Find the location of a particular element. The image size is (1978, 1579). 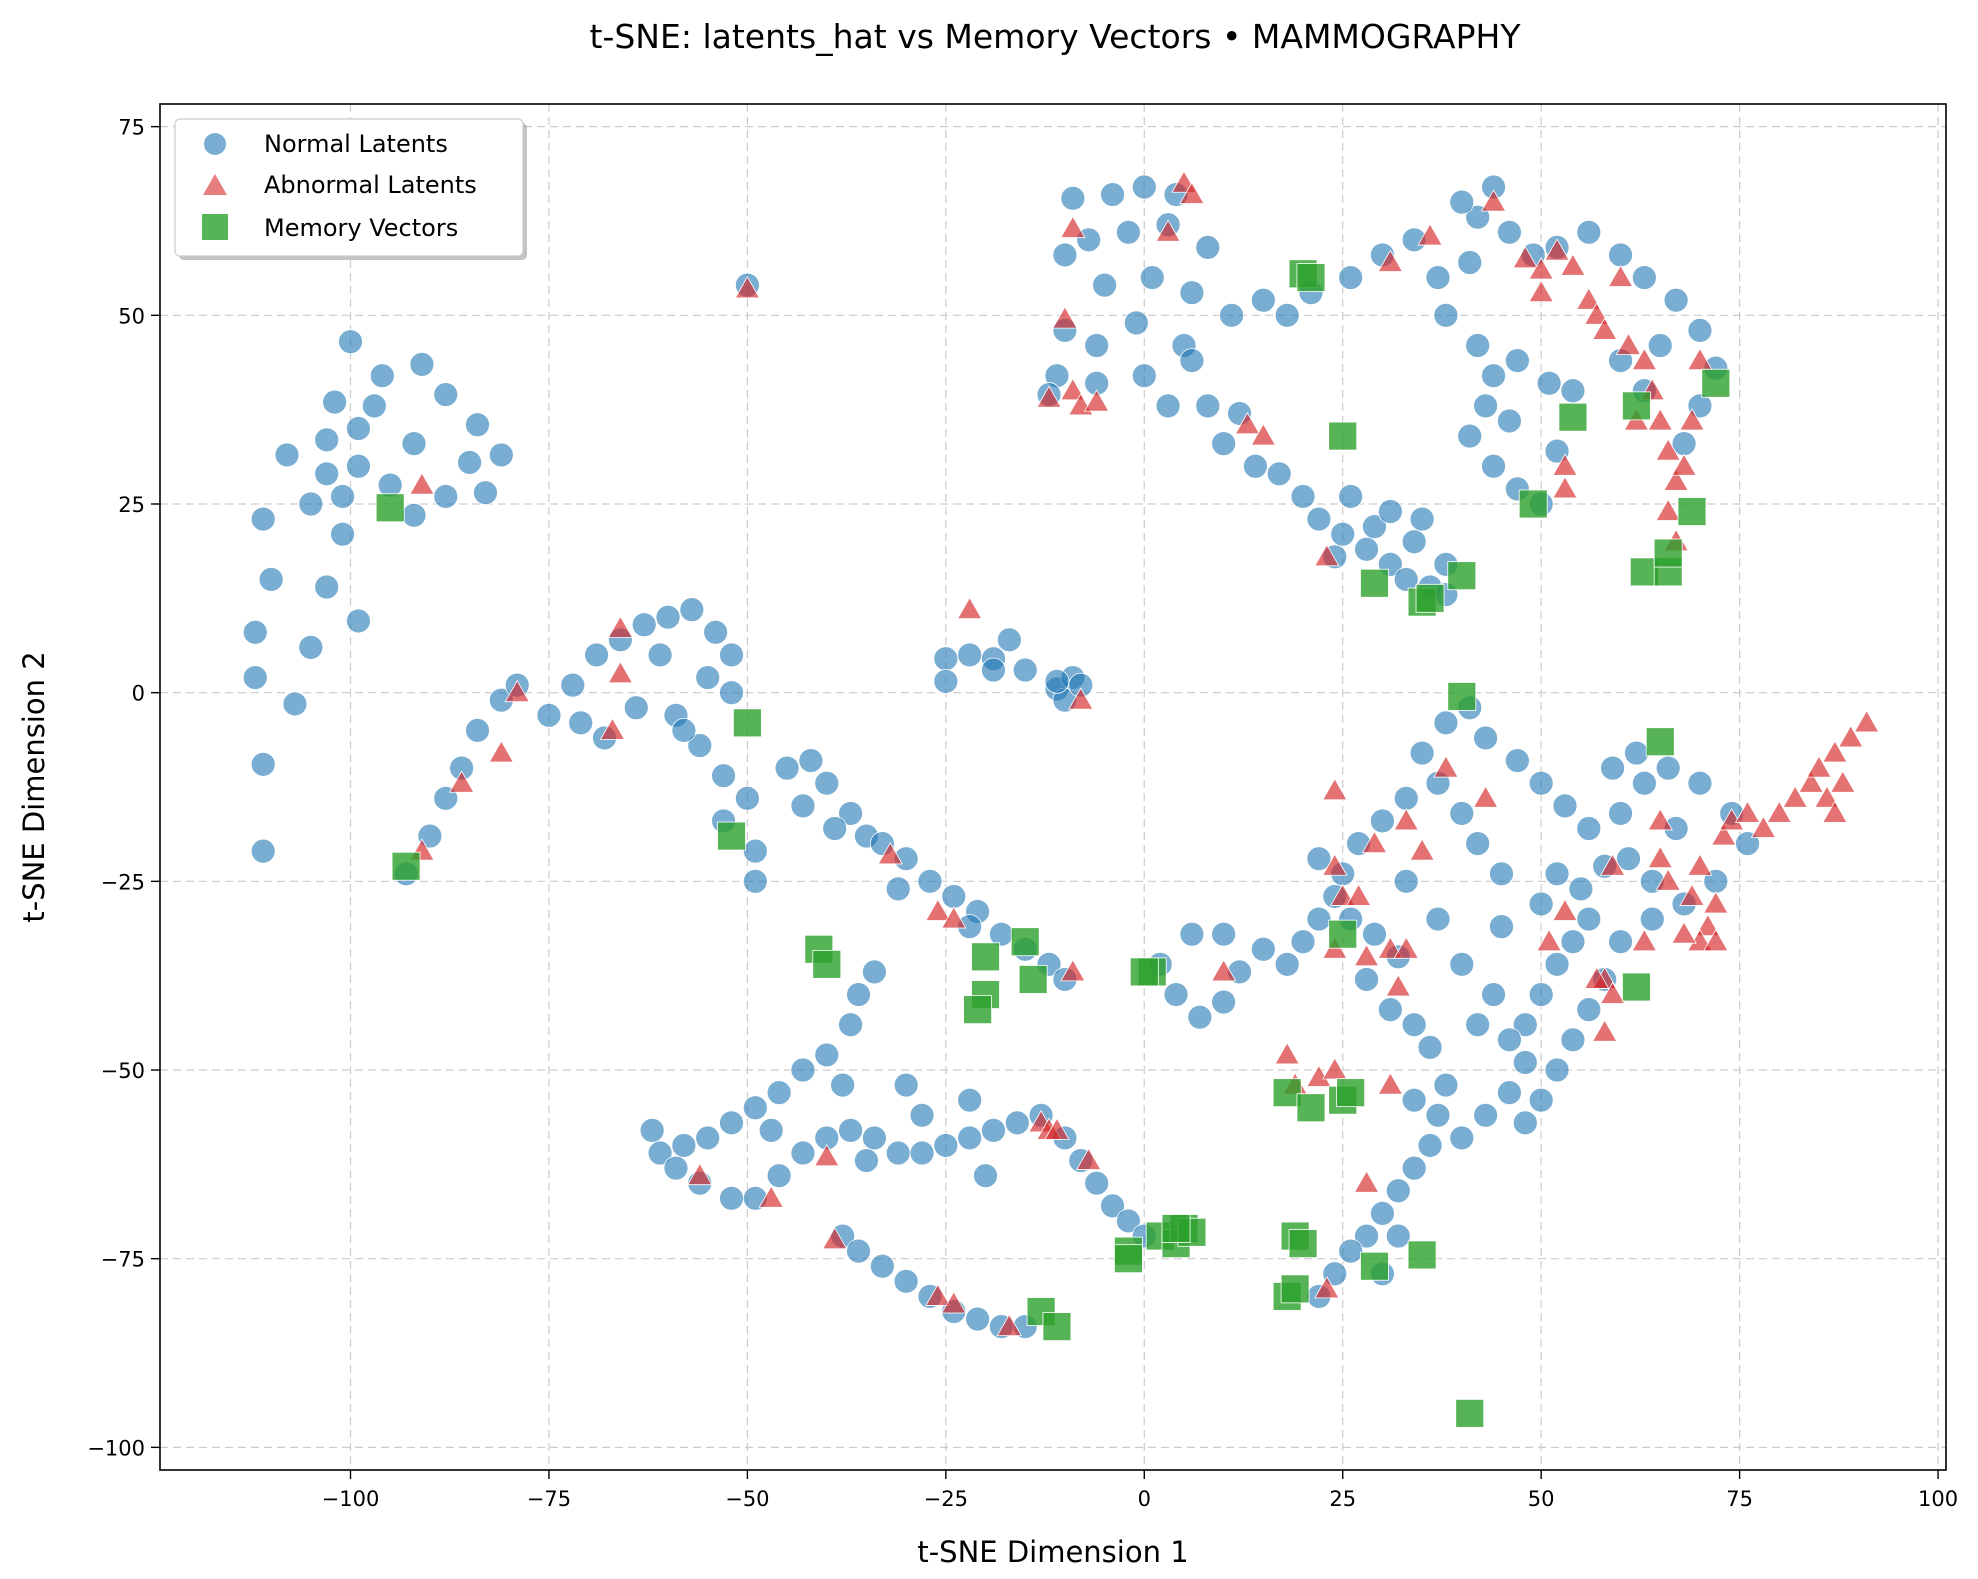

x-axis-ticks: −100 −75 −50 −25 0 25 50 75 100 is located at coordinates (1140, 1490).